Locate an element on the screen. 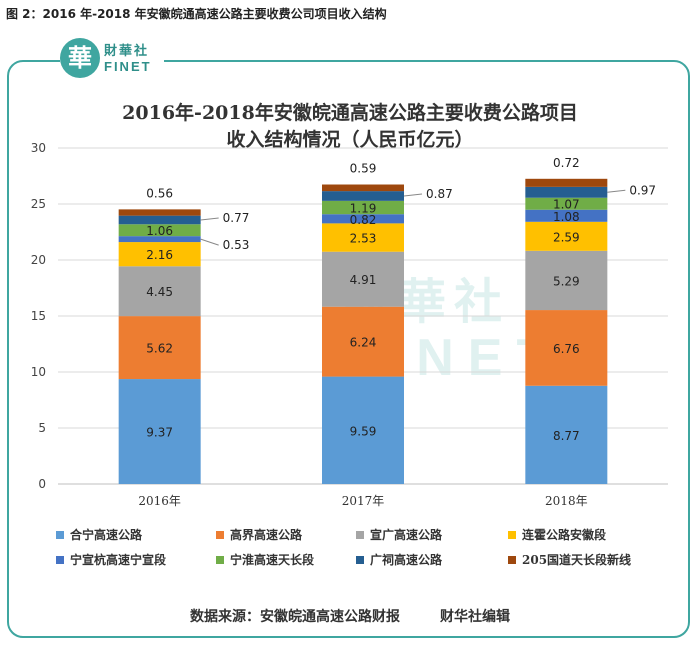  data-label: 2.16 is located at coordinates (159, 255).